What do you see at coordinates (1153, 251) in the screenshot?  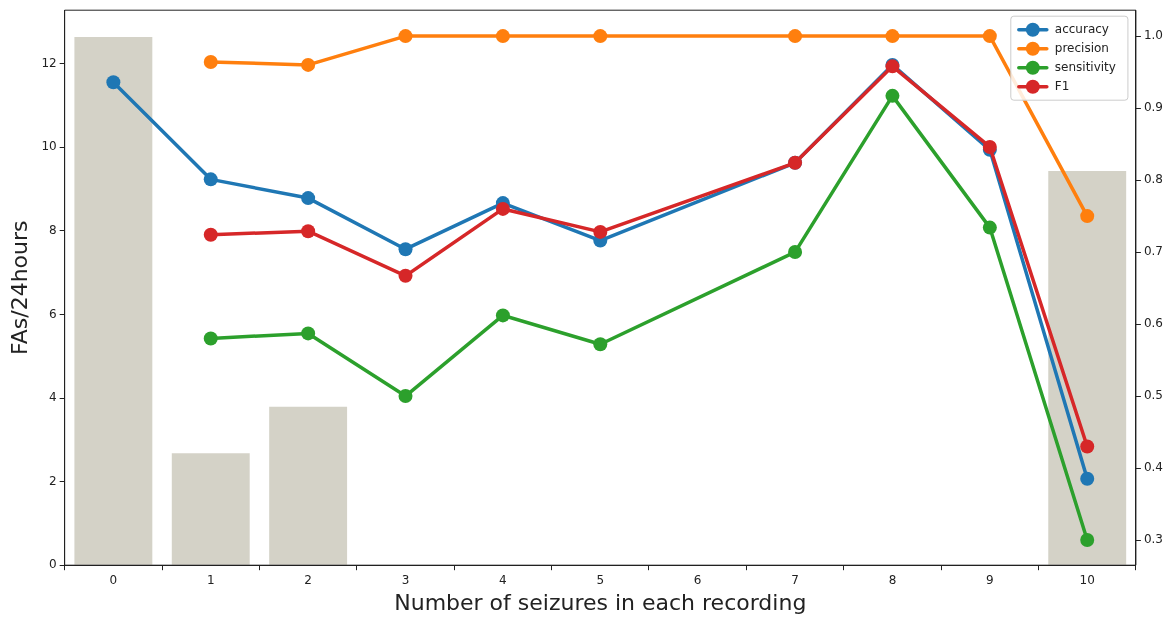 I see `y2-tick-label: 0.7` at bounding box center [1153, 251].